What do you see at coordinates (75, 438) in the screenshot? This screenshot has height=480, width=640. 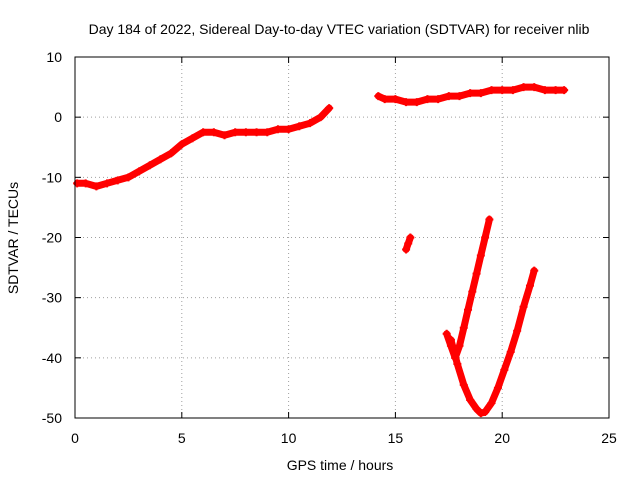 I see `x-tick-label: 0` at bounding box center [75, 438].